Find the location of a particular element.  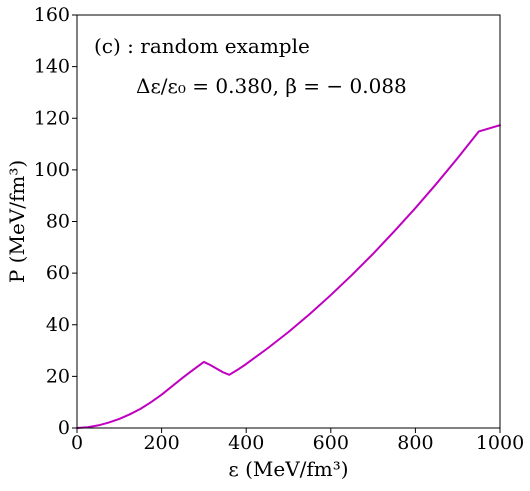

y-tick-label: 140 is located at coordinates (52, 67).